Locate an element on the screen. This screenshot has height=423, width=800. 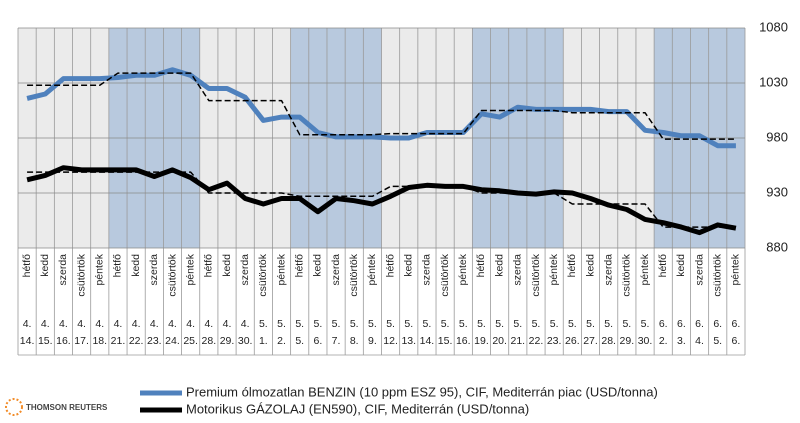
date-day: 7. is located at coordinates (336, 341).